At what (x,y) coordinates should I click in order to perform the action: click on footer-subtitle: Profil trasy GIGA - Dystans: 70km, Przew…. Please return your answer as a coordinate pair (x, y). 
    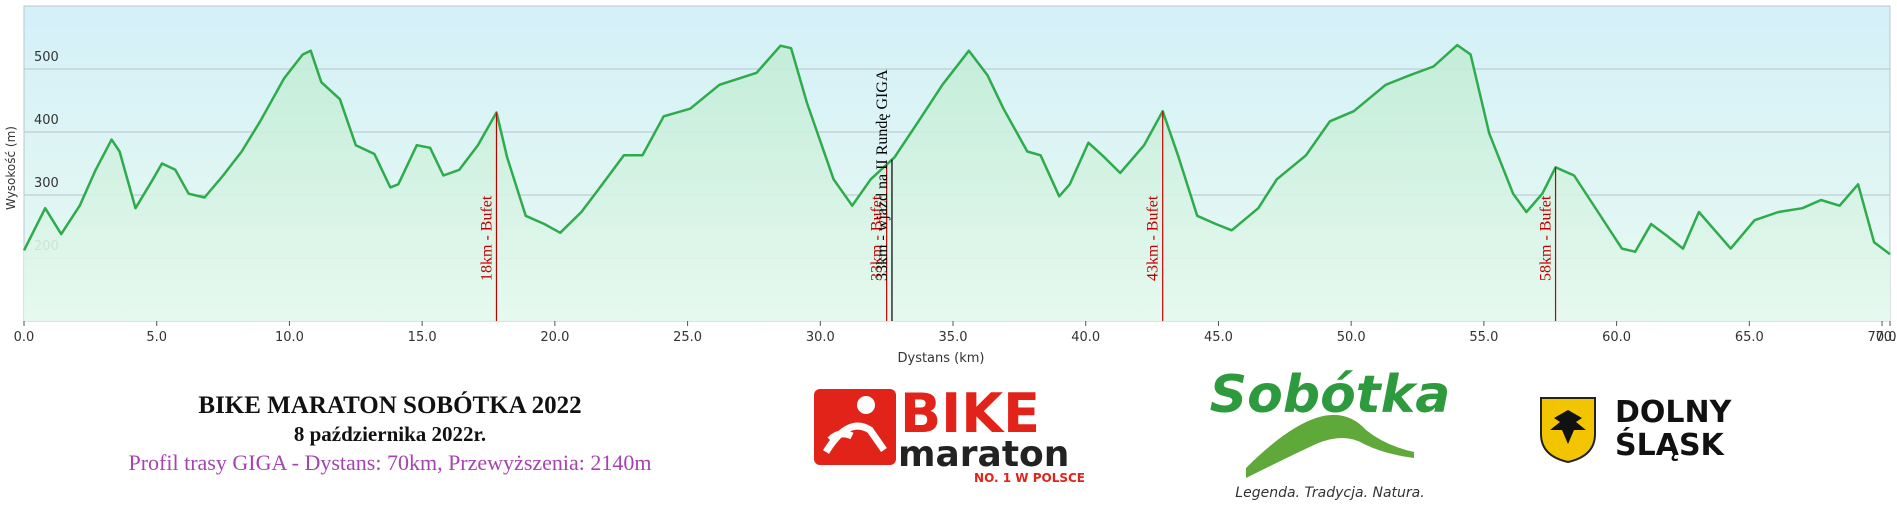
    Looking at the image, I should click on (389, 462).